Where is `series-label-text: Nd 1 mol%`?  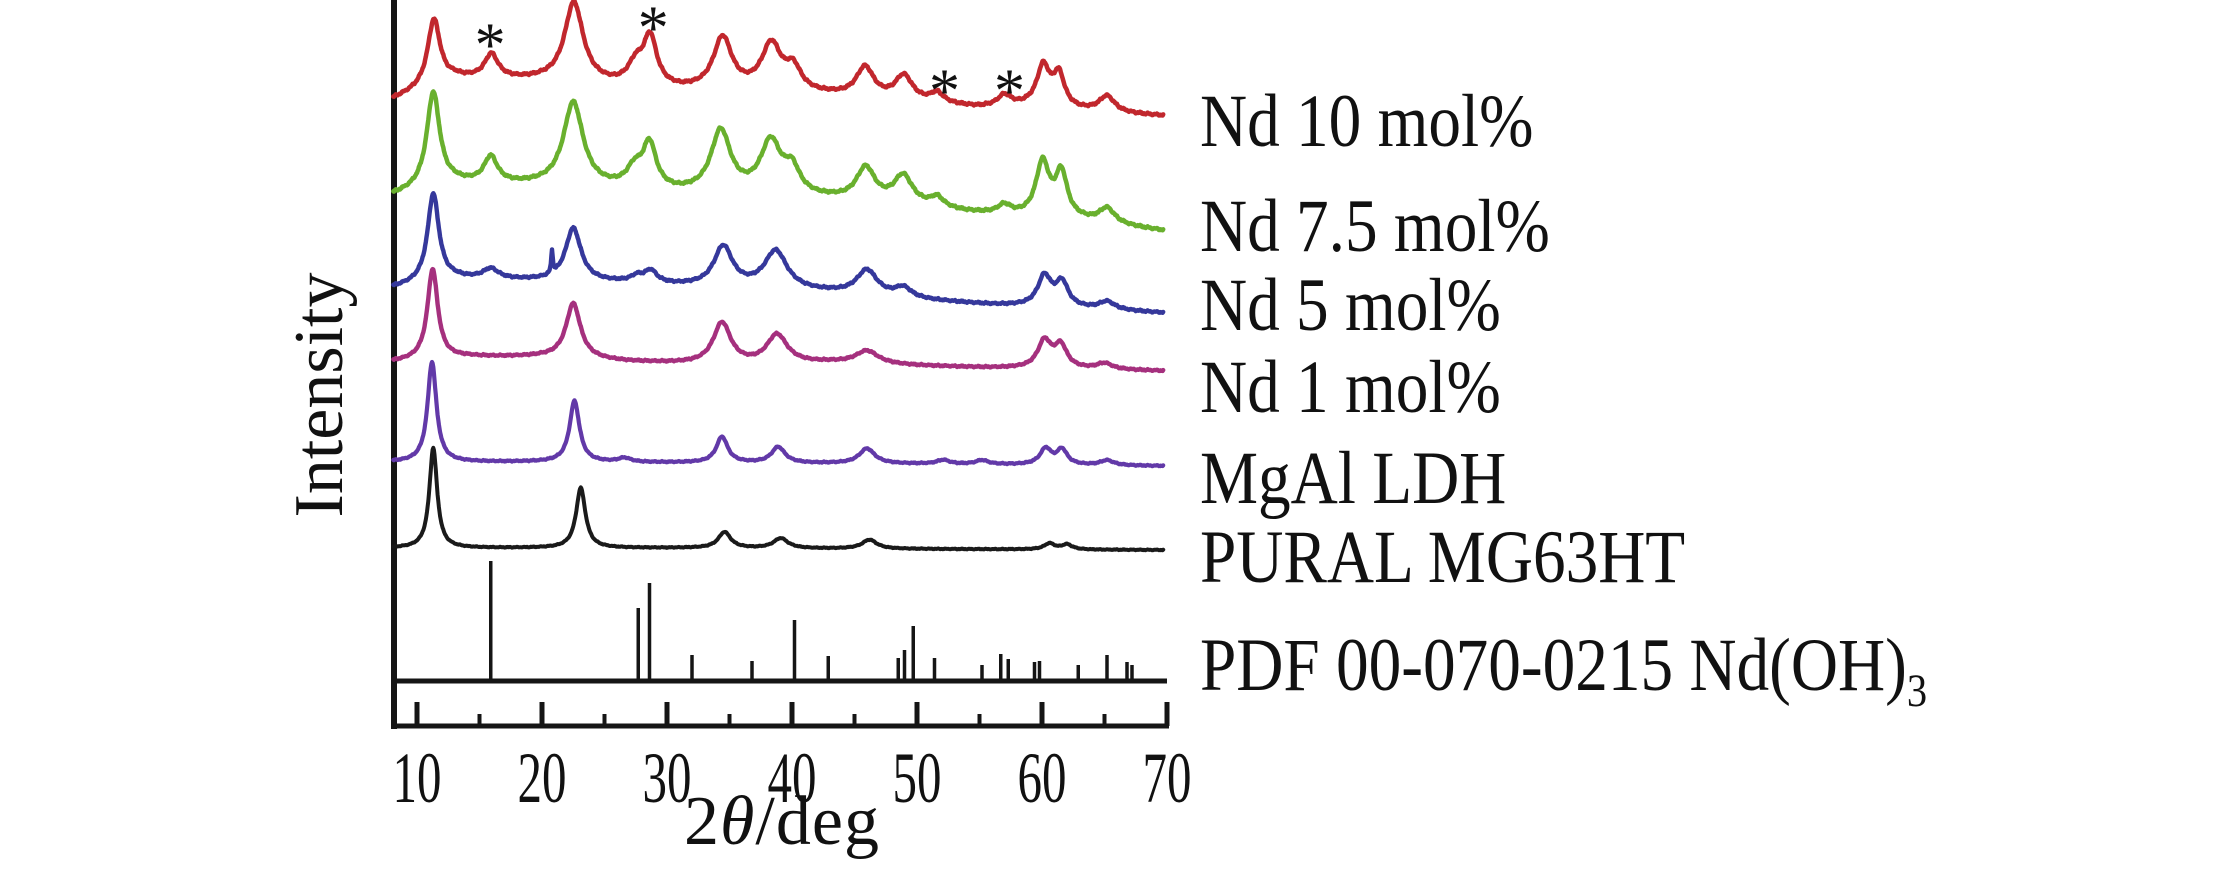
series-label-text: Nd 1 mol% is located at coordinates (1350, 387).